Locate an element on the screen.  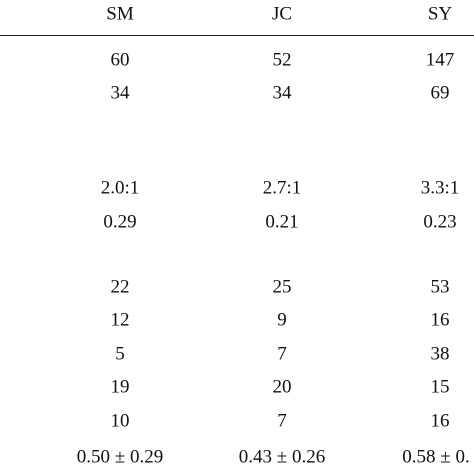
table-cell: 52 is located at coordinates (282, 60).